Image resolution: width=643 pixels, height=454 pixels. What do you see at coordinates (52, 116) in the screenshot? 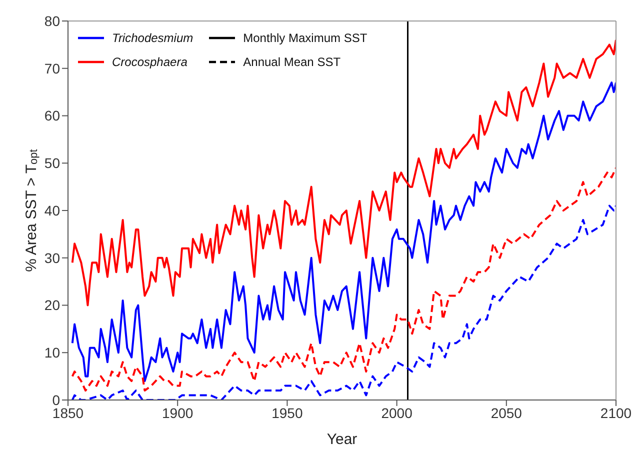
I see `y-tick-label: 60` at bounding box center [52, 116].